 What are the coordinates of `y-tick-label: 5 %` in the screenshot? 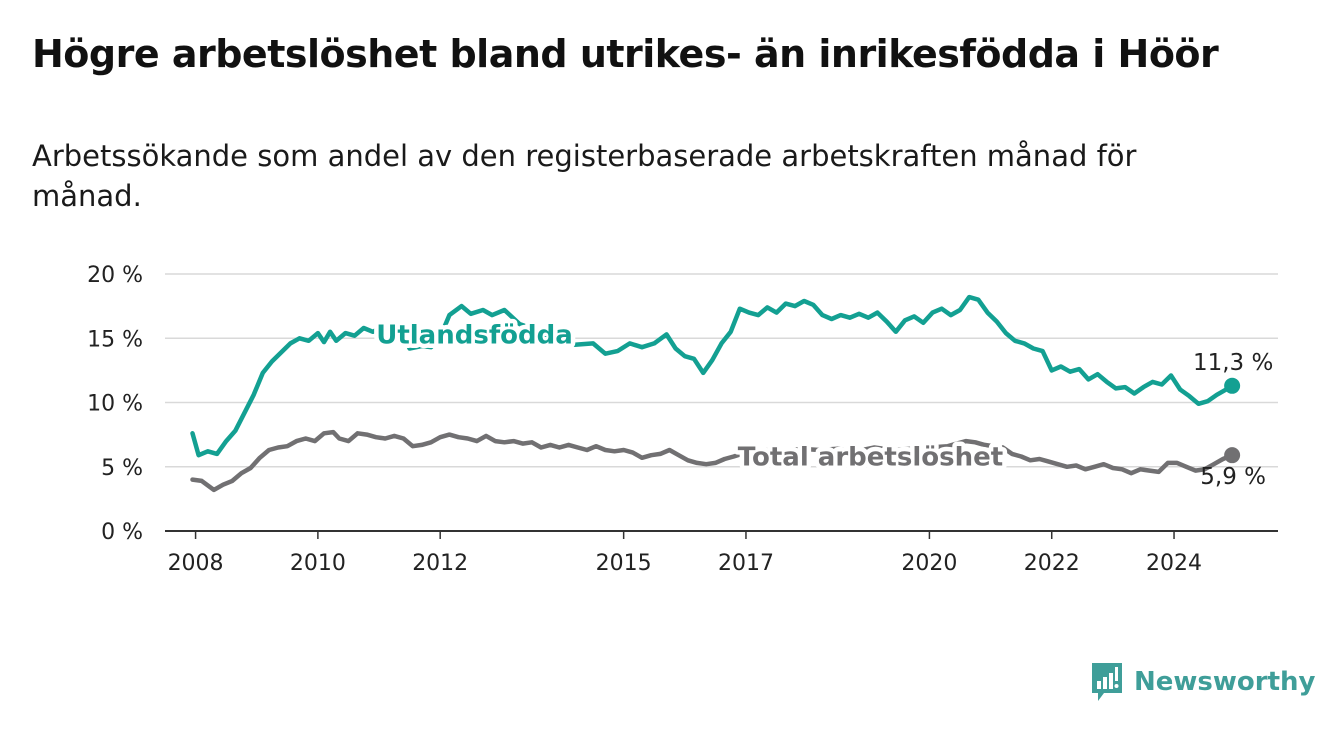 It's located at (122, 468).